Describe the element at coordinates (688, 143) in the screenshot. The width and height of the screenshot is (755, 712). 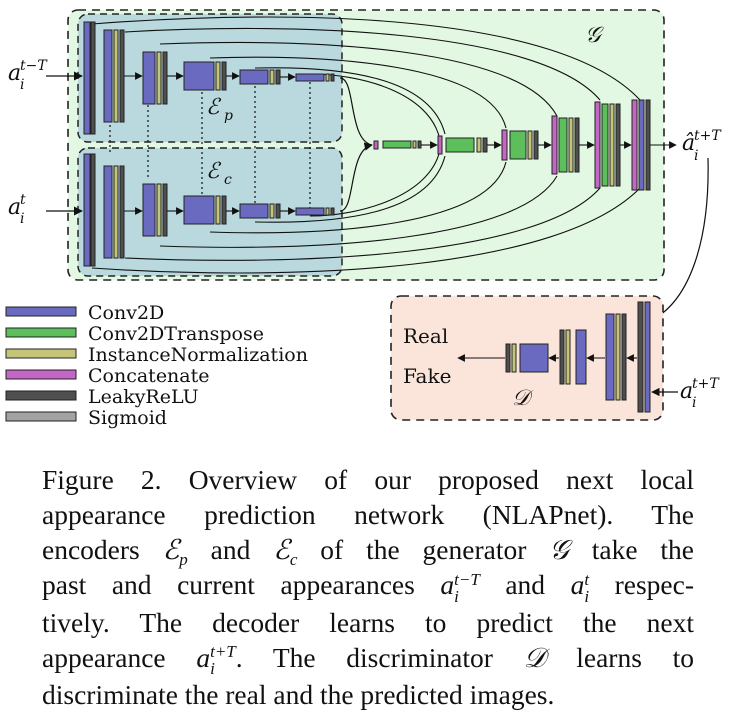
I see `svg-text: â` at that location.